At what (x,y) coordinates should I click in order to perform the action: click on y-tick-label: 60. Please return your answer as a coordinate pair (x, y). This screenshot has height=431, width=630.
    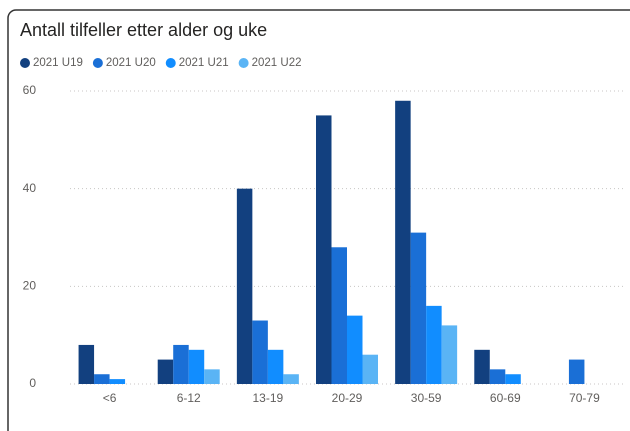
    Looking at the image, I should click on (30, 90).